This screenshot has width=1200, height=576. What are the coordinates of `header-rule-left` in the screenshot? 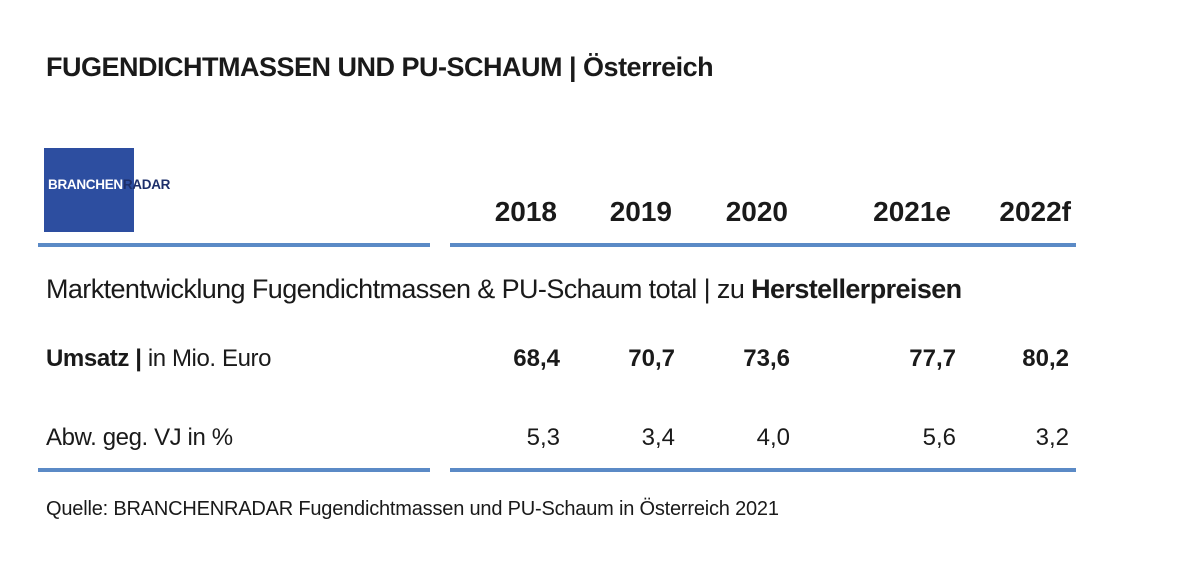 It's located at (234, 245).